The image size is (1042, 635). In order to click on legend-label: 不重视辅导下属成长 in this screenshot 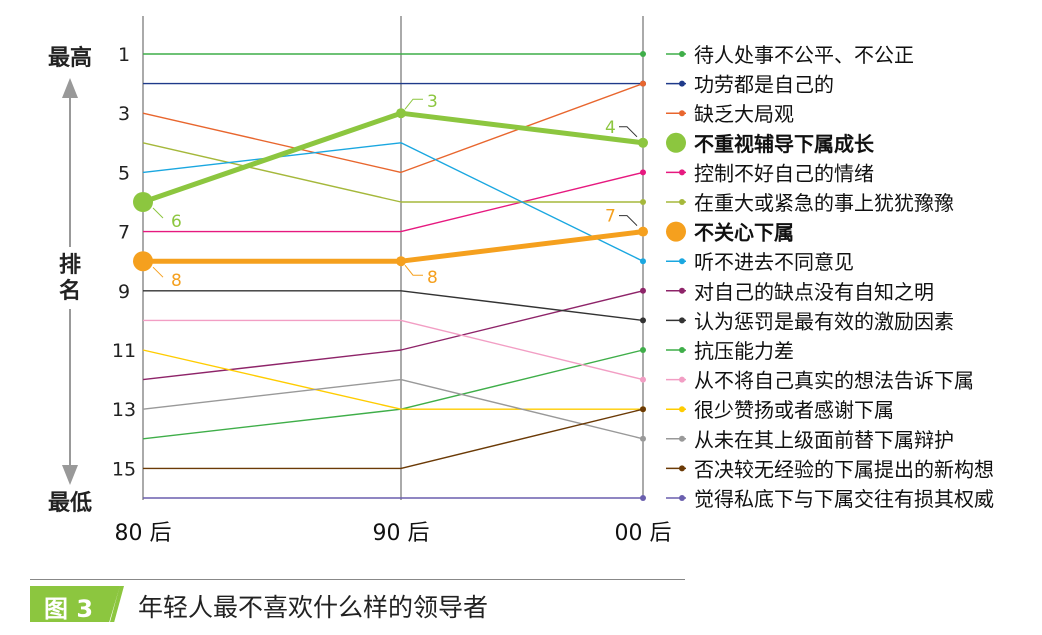, I will do `click(784, 144)`.